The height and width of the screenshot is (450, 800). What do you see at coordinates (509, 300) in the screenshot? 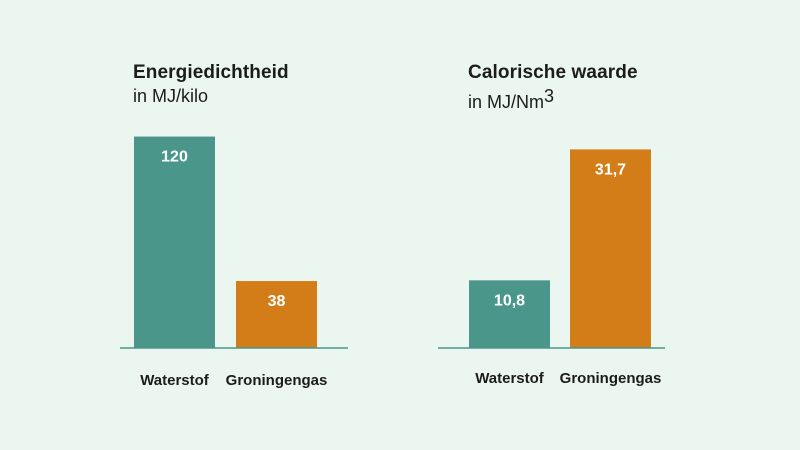
I see `bar-value-label: 10,8` at bounding box center [509, 300].